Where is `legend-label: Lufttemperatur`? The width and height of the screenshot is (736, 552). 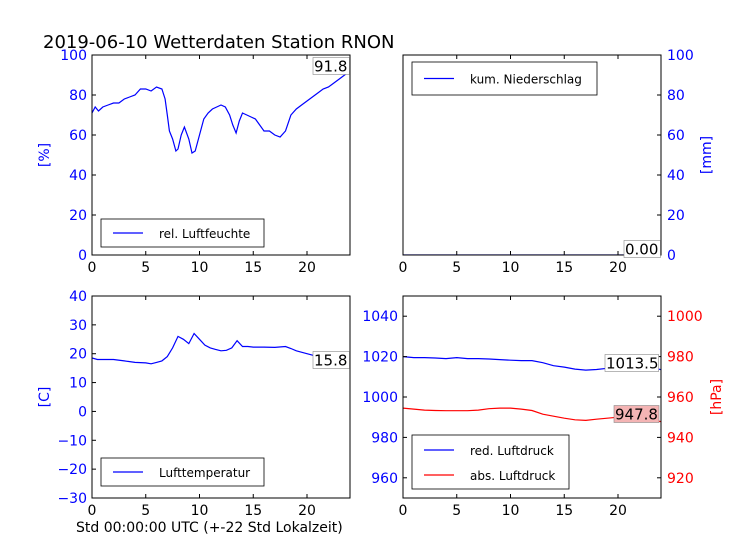 legend-label: Lufttemperatur is located at coordinates (204, 473).